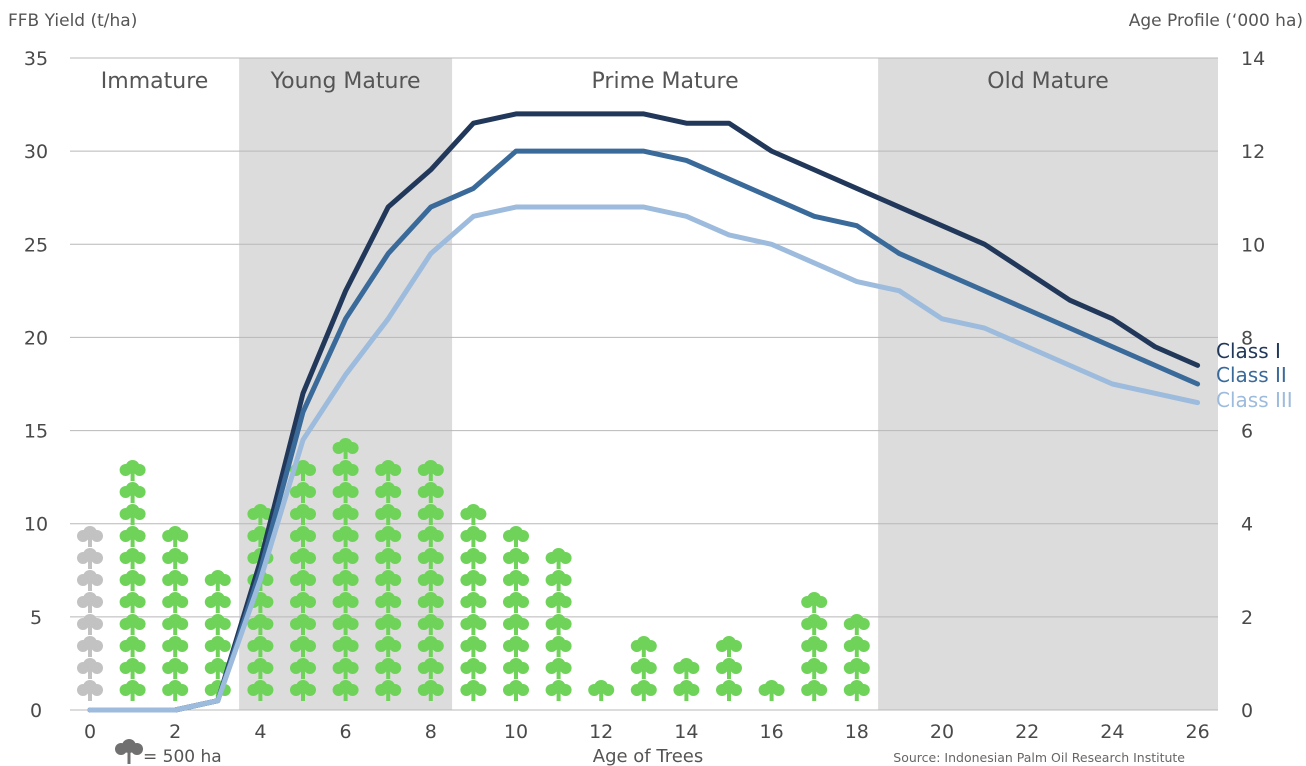 The height and width of the screenshot is (766, 1306). What do you see at coordinates (36, 525) in the screenshot?
I see `y-left-tick-label: 10` at bounding box center [36, 525].